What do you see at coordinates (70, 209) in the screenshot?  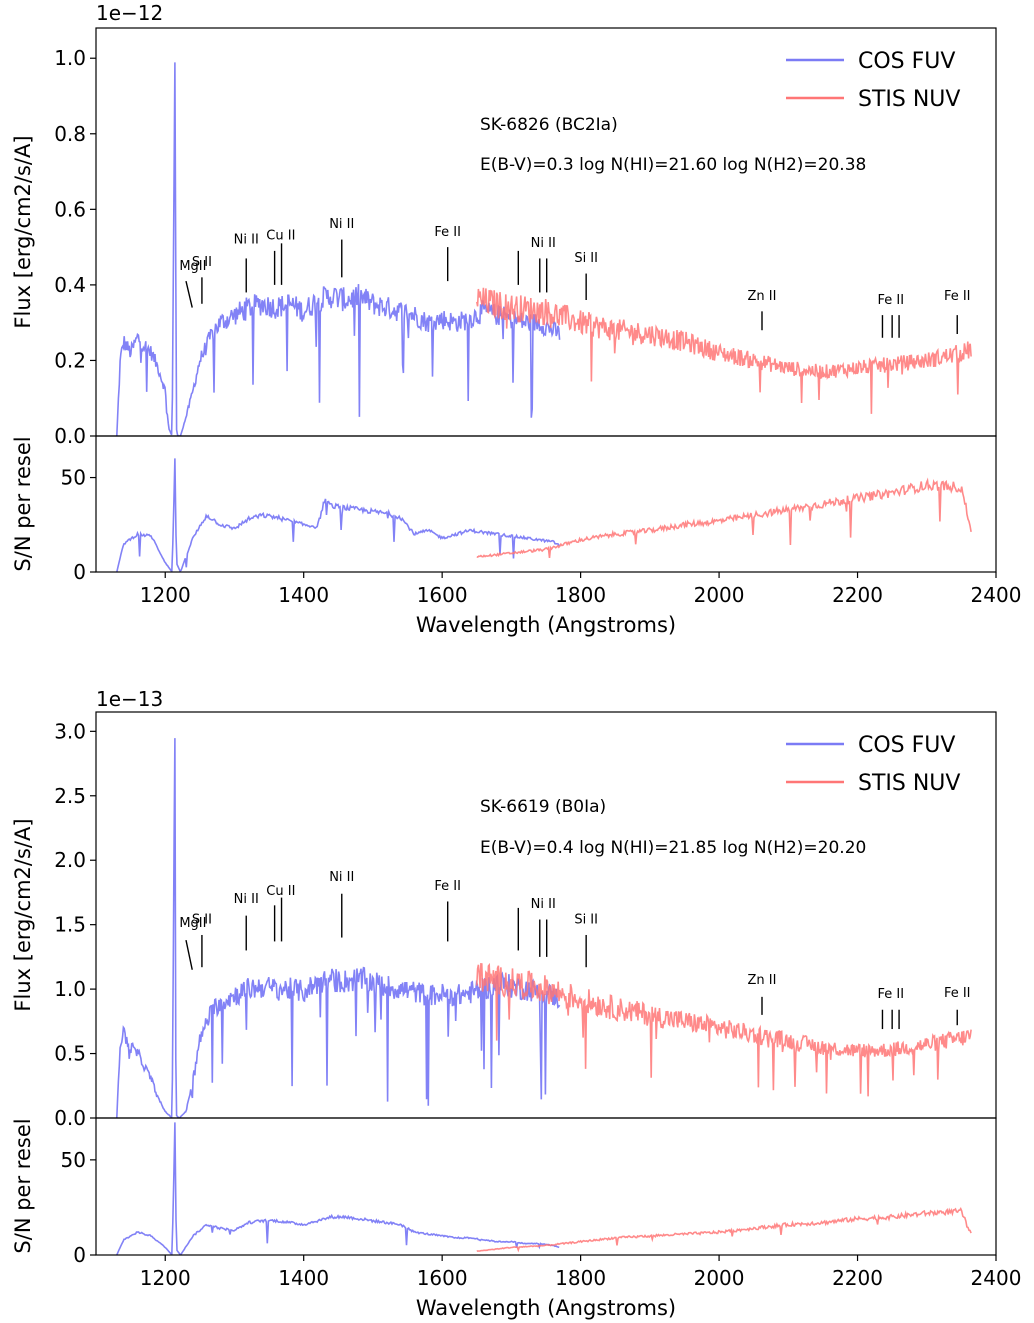 I see `flux-y-tick-label: 0.6` at bounding box center [70, 209].